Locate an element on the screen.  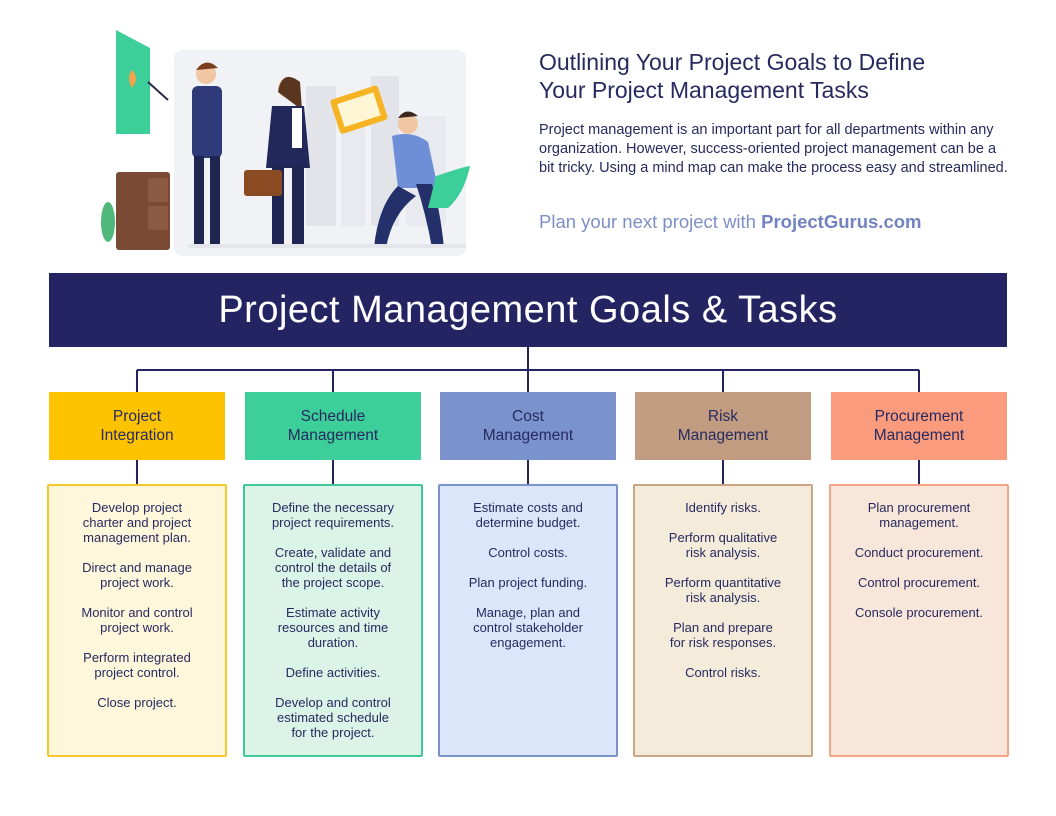
task-item: Perform integrated project control. is located at coordinates (137, 665).